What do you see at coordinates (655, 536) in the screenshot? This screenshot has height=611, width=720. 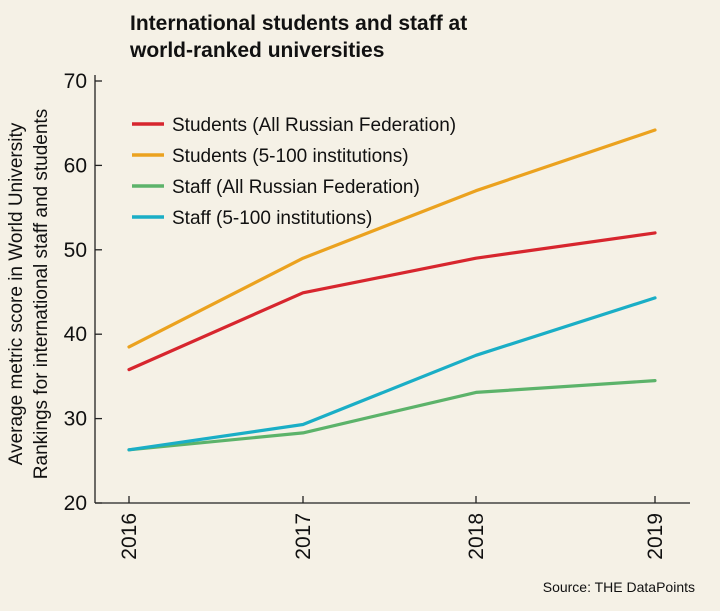 I see `x-tick-label: 2019` at bounding box center [655, 536].